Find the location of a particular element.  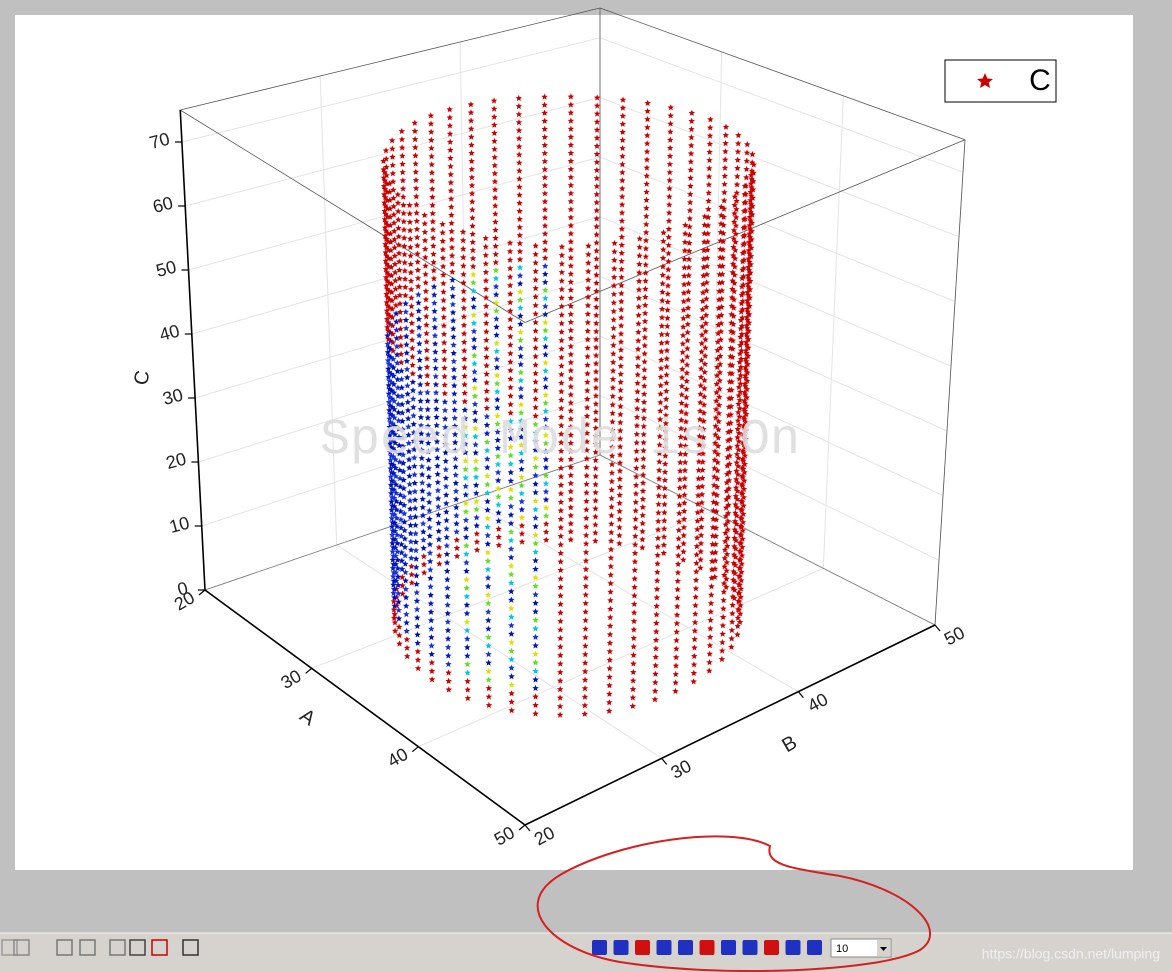

zoom-input is located at coordinates (861, 948).